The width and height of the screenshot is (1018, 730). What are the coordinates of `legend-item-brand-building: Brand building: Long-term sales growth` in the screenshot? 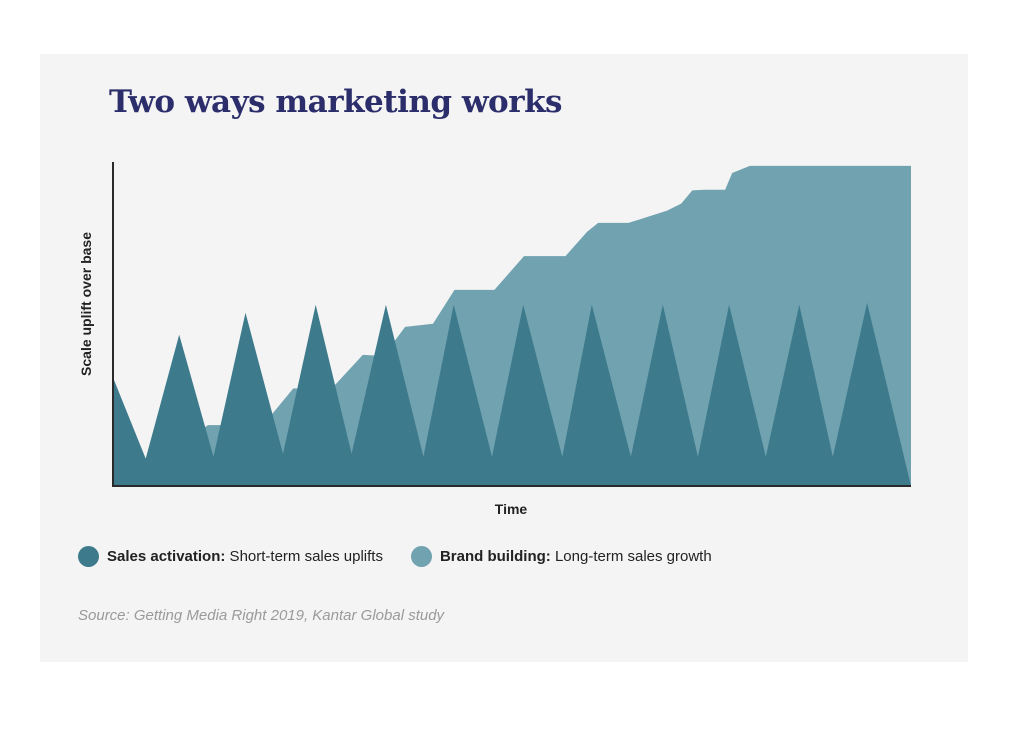 It's located at (561, 556).